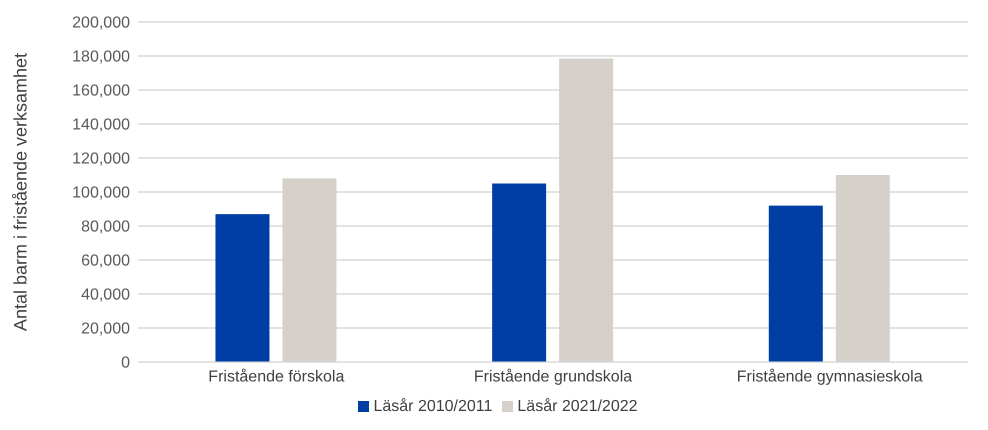 The height and width of the screenshot is (430, 988). I want to click on legend-label: Läsår 2010/2011, so click(432, 406).